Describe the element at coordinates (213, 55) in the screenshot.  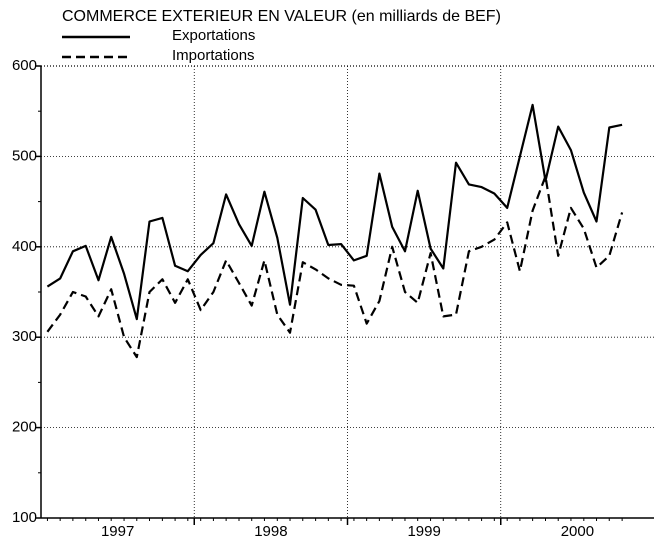
I see `legend-label: Importations` at that location.